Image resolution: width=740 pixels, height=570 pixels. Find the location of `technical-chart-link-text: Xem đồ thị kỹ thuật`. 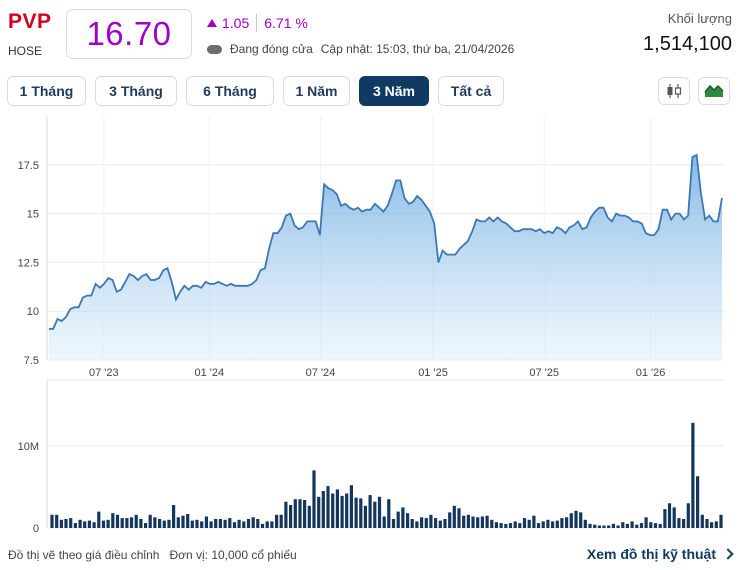

technical-chart-link-text: Xem đồ thị kỹ thuật is located at coordinates (651, 554).